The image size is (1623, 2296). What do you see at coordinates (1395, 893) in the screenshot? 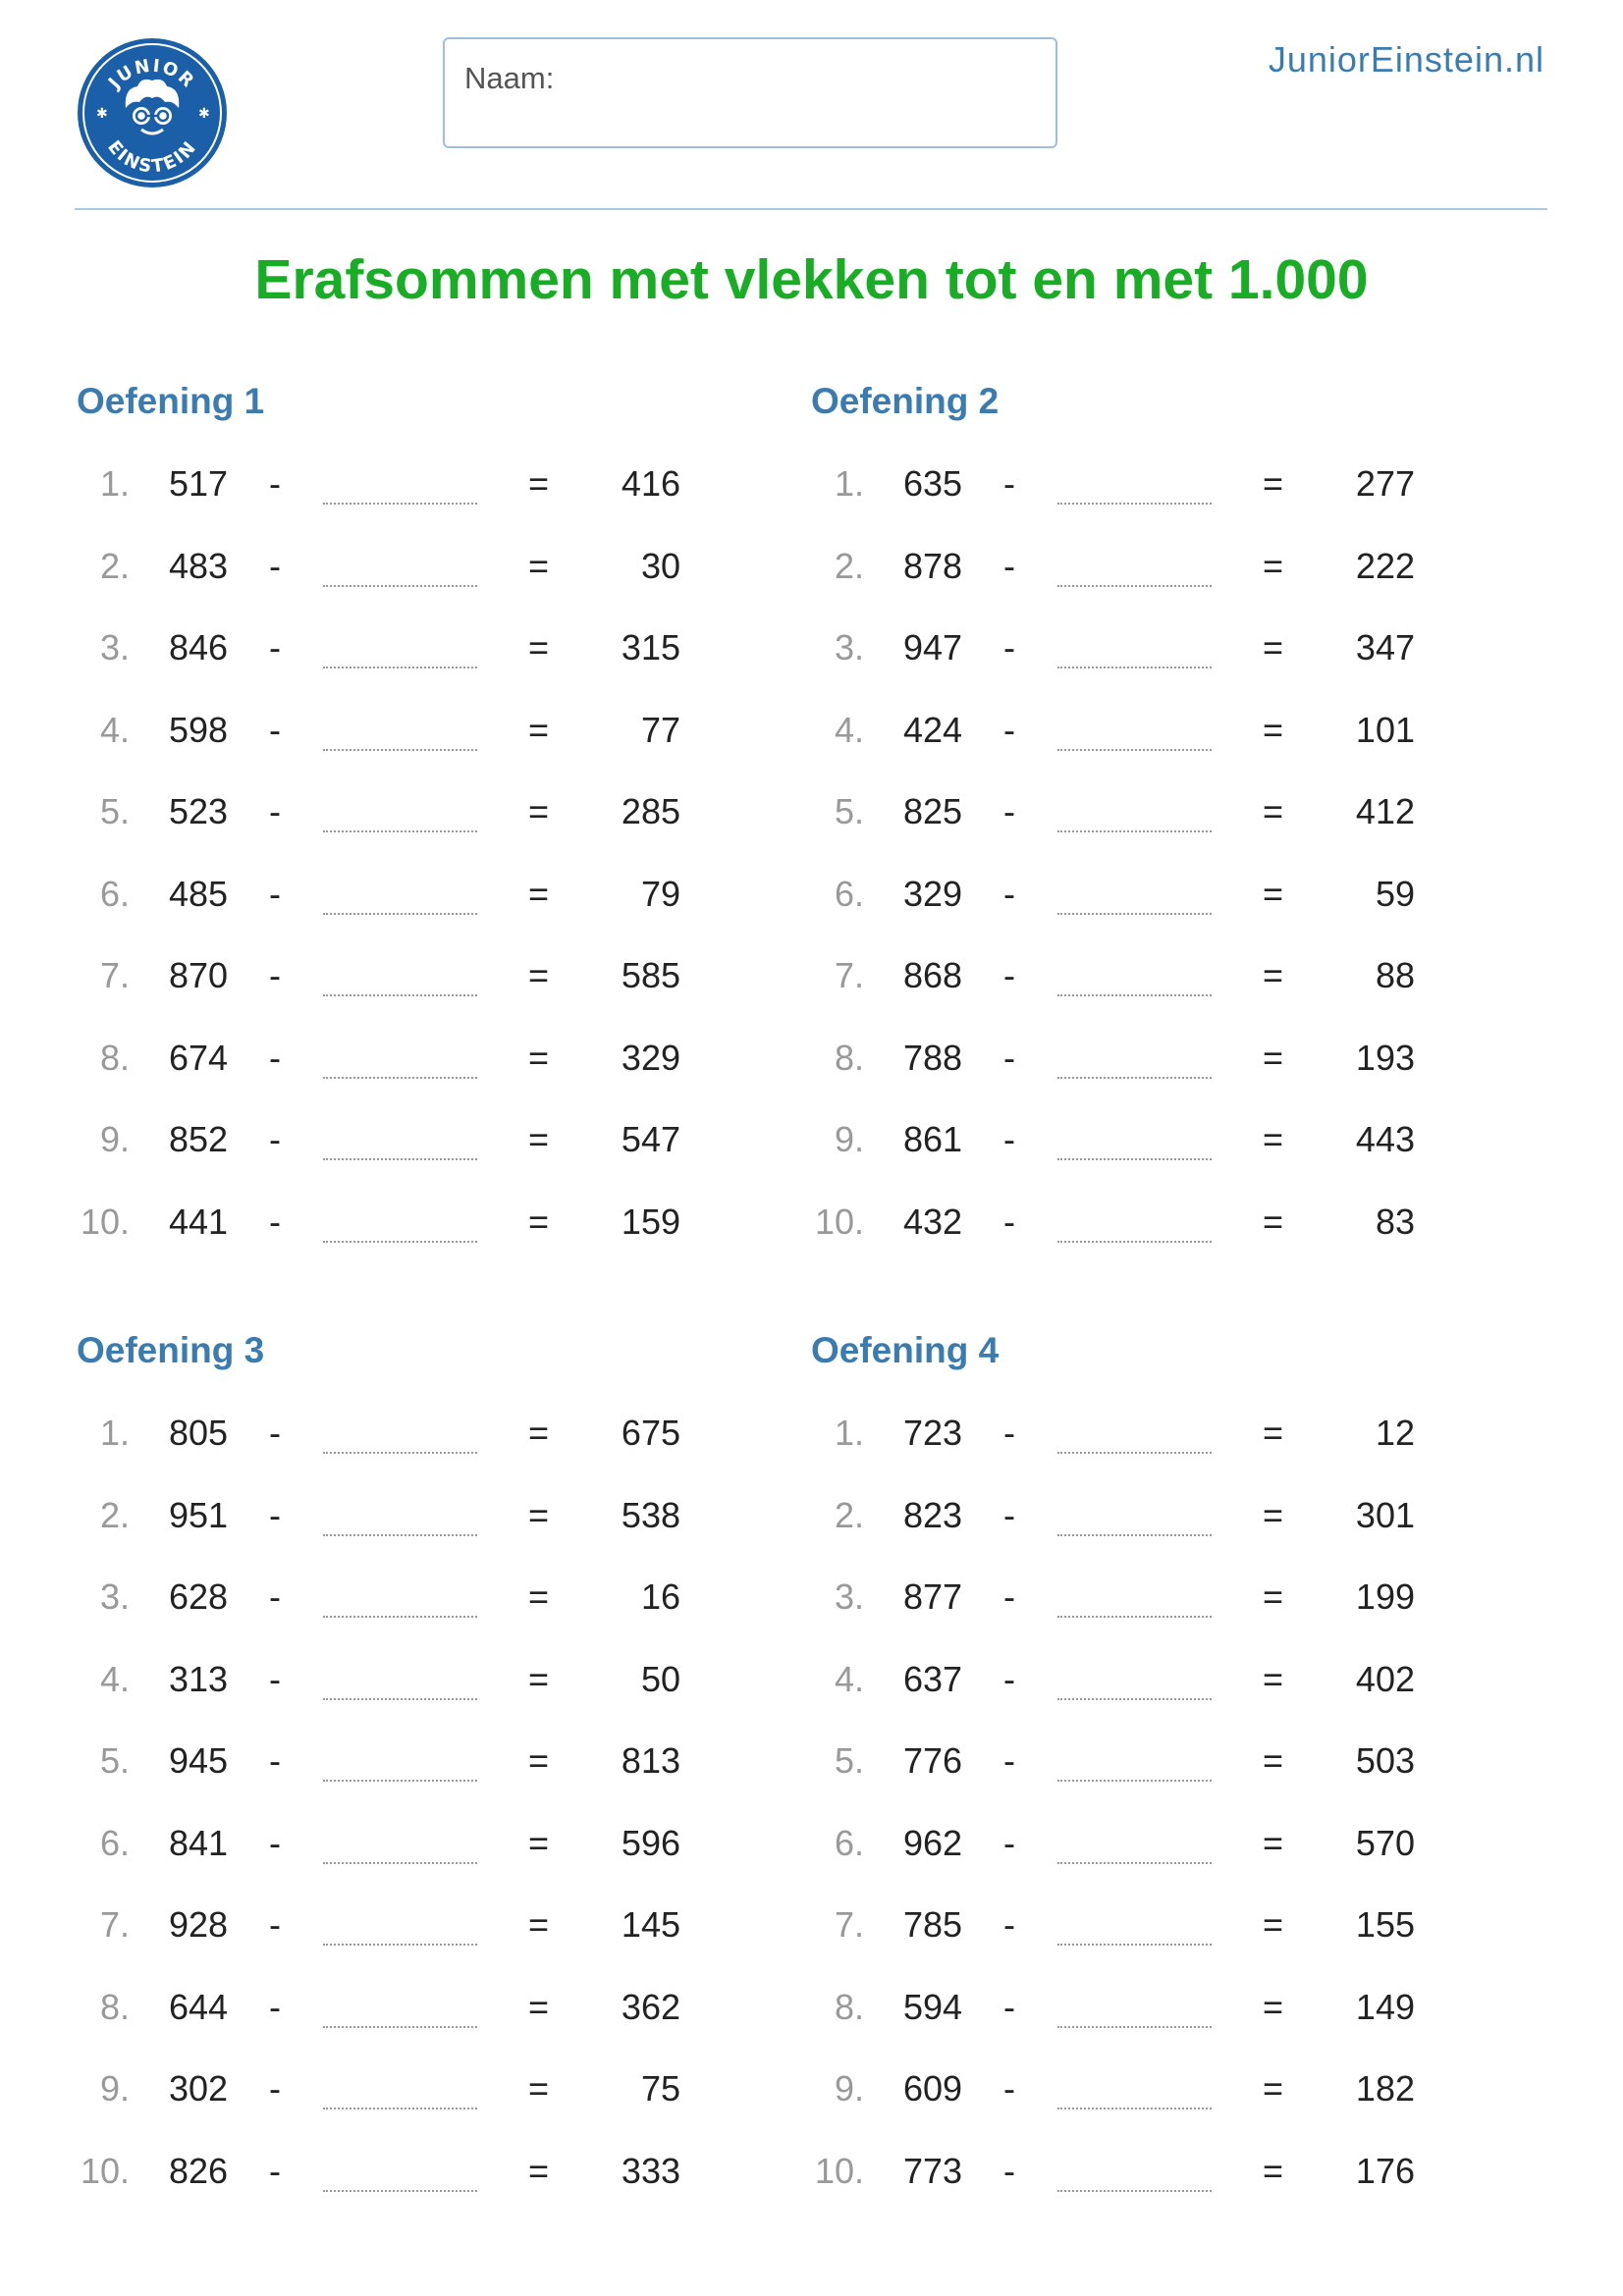
I see `result: 59` at bounding box center [1395, 893].